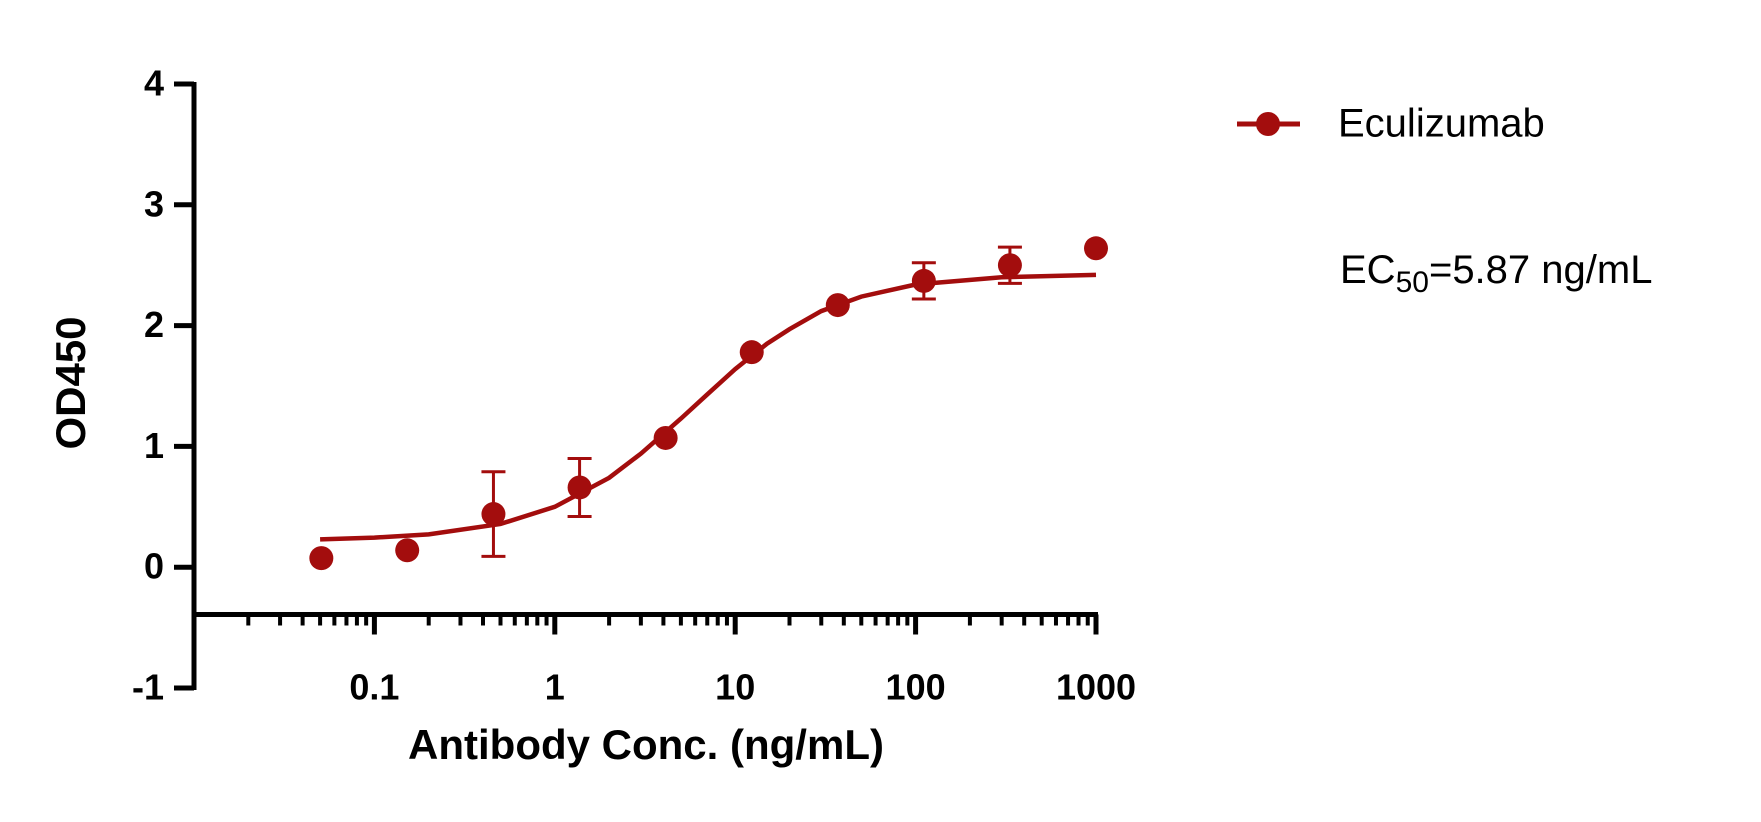  Describe the element at coordinates (646, 744) in the screenshot. I see `x-axis-title: Antibody Conc. (ng/mL)` at that location.